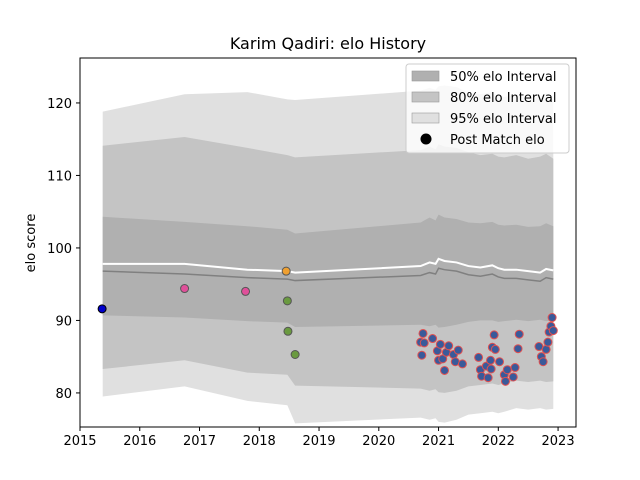 The image size is (640, 480). What do you see at coordinates (59, 104) in the screenshot?
I see `y-tick-label-120: 120` at bounding box center [59, 104].